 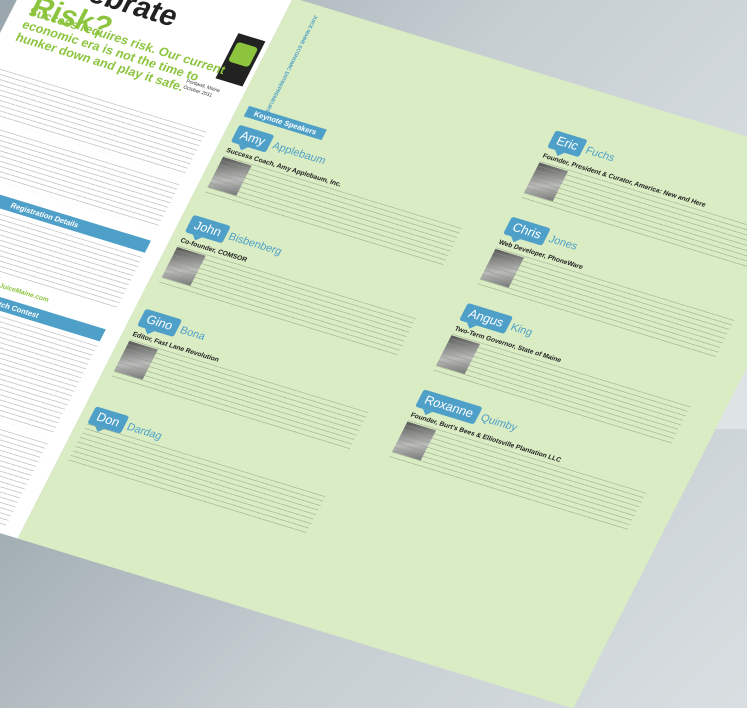 I want to click on speaker-last-name: Fuchs, so click(x=600, y=153).